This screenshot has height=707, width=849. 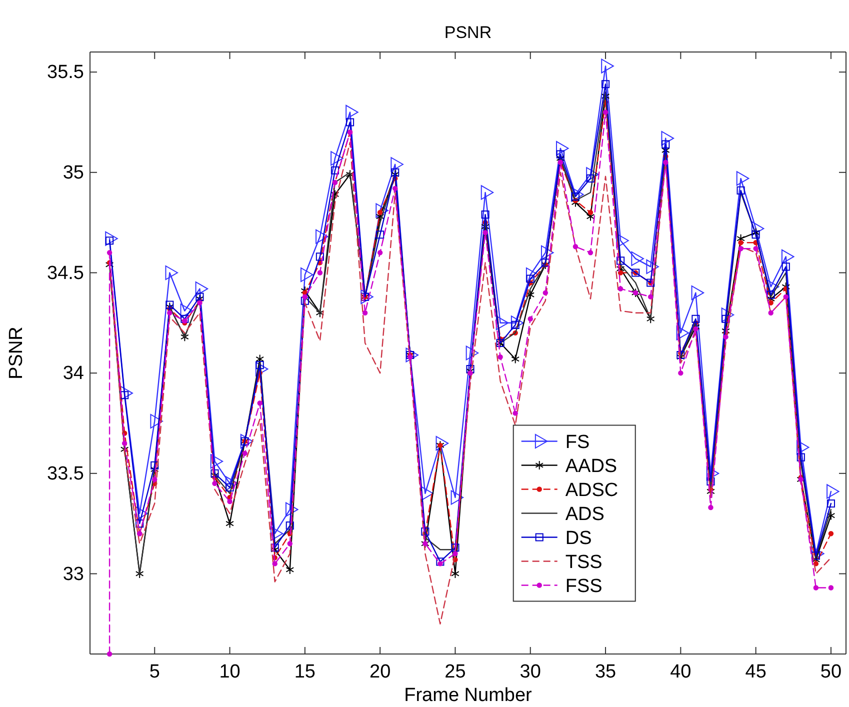 What do you see at coordinates (577, 442) in the screenshot?
I see `legend-label: FS` at bounding box center [577, 442].